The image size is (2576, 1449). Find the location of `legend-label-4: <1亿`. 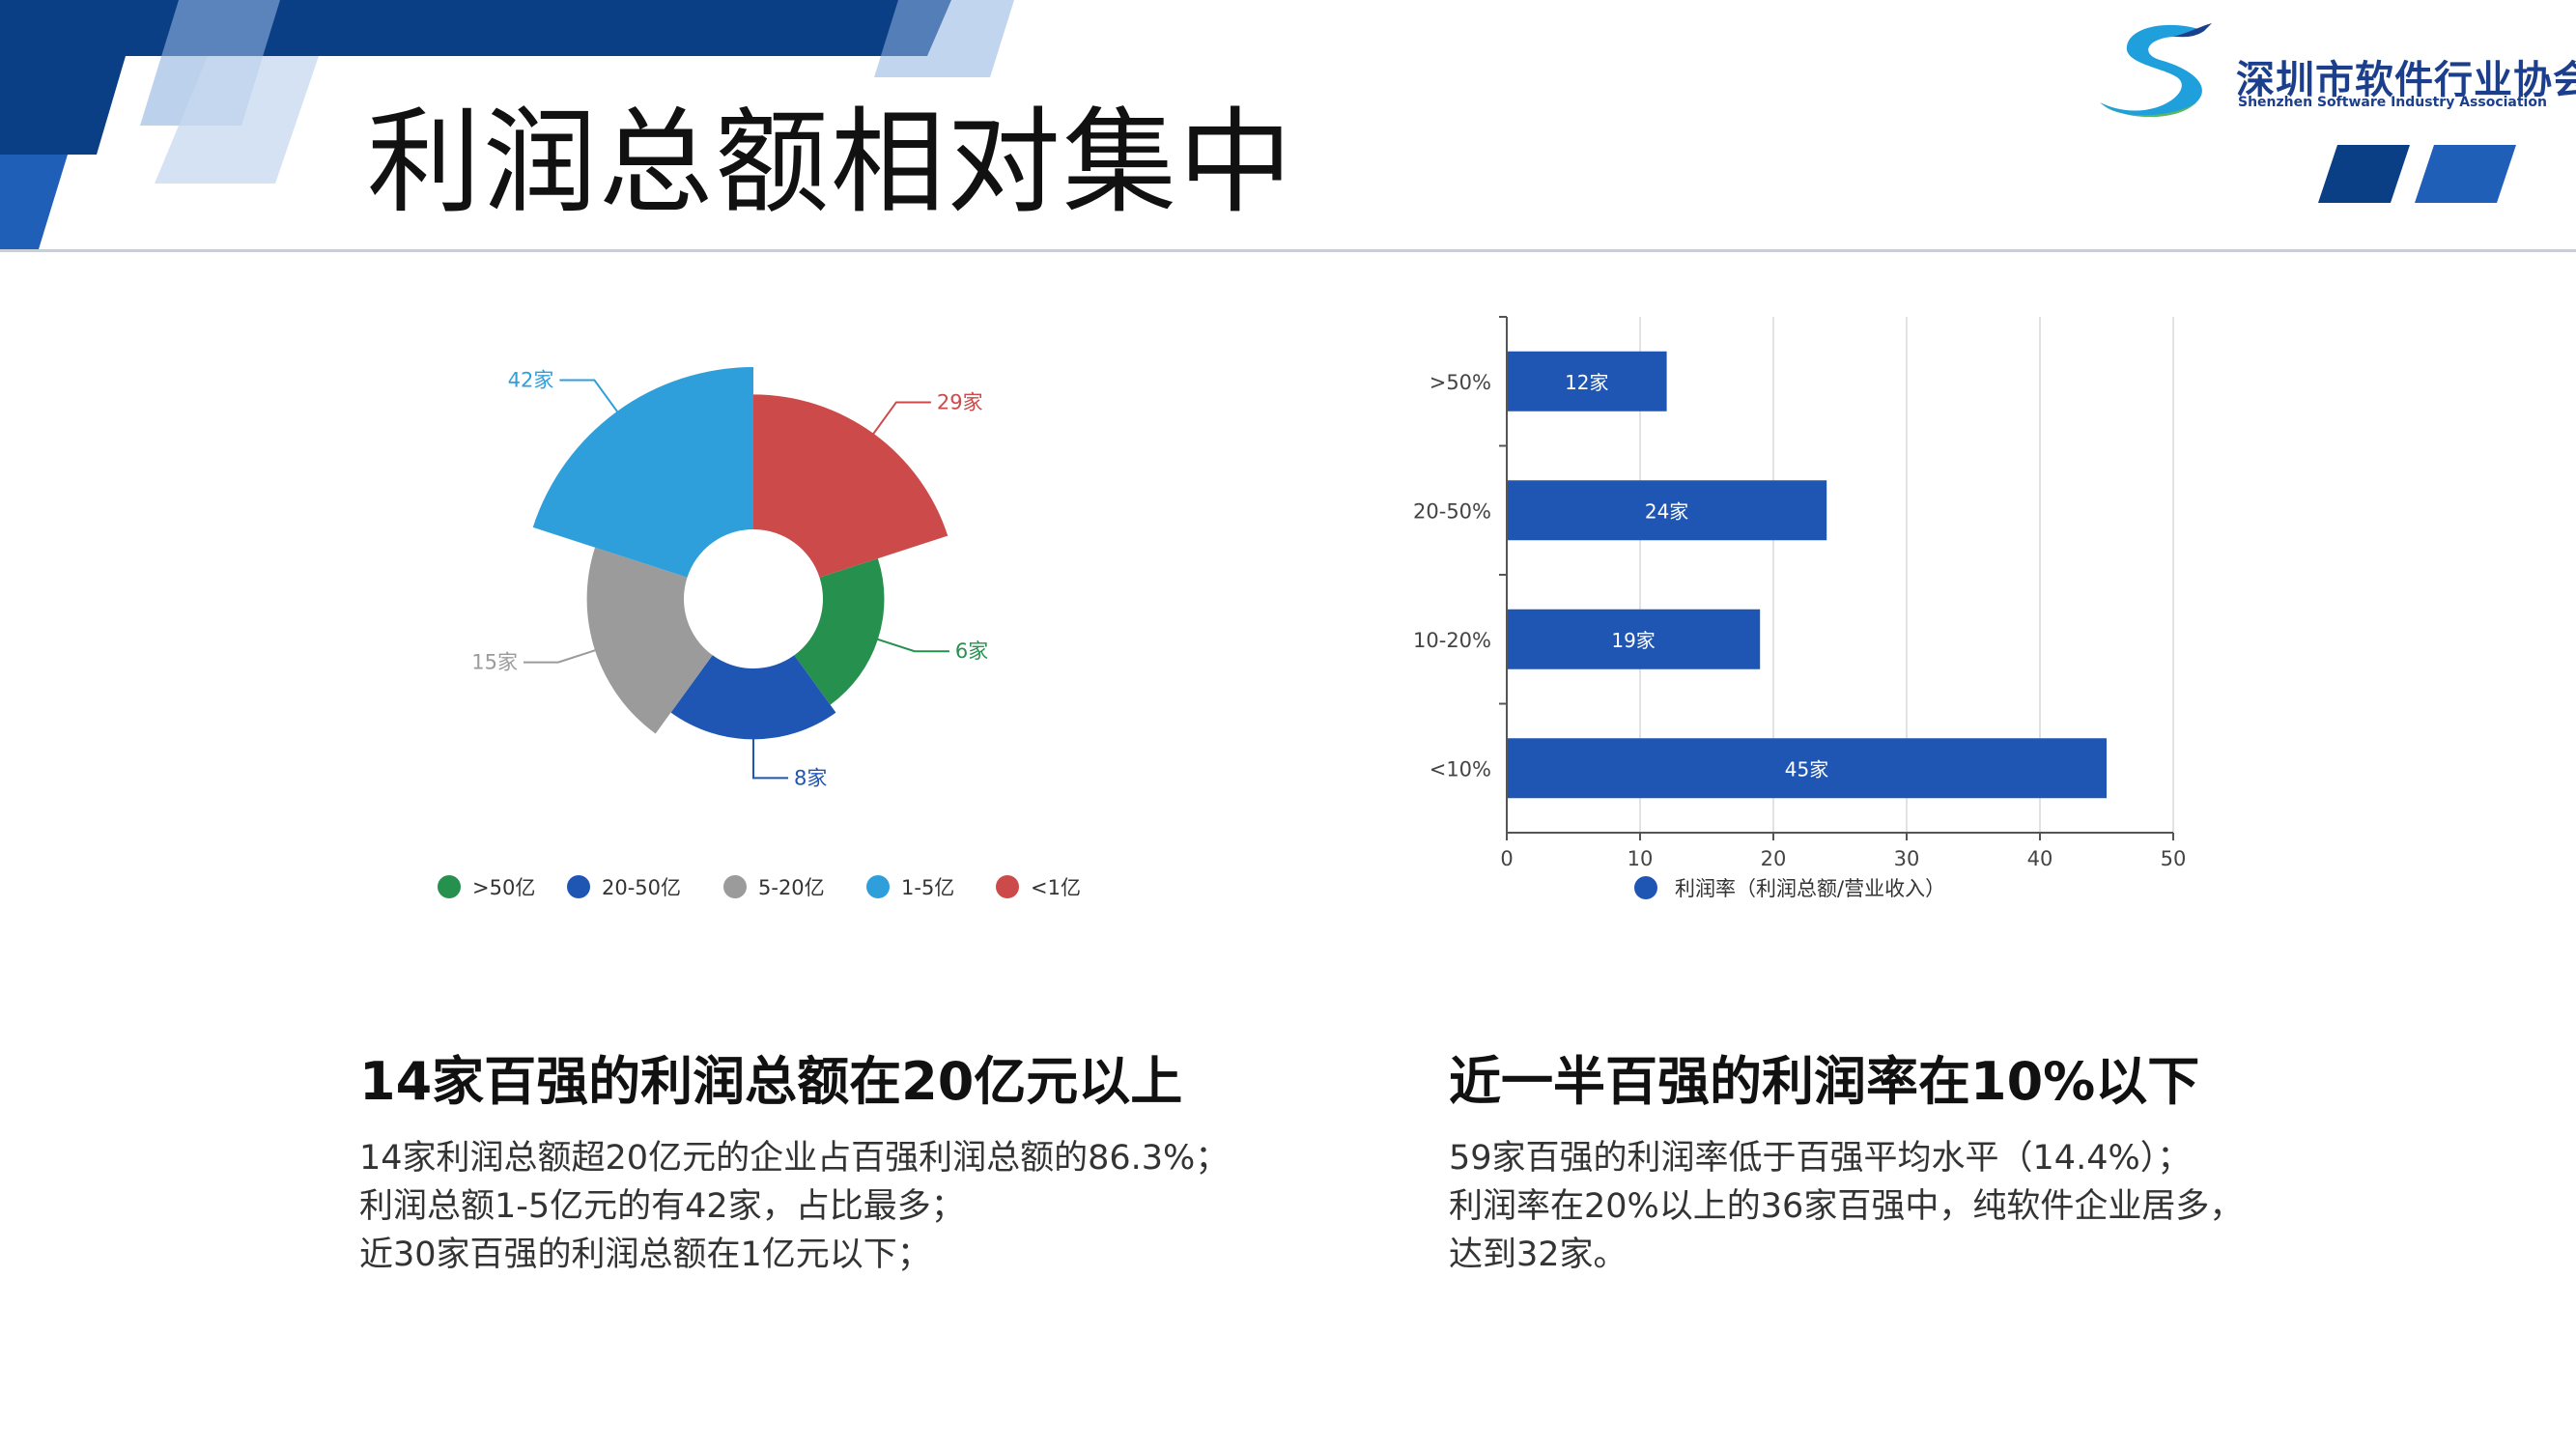

legend-label-4: <1亿 is located at coordinates (1056, 887).